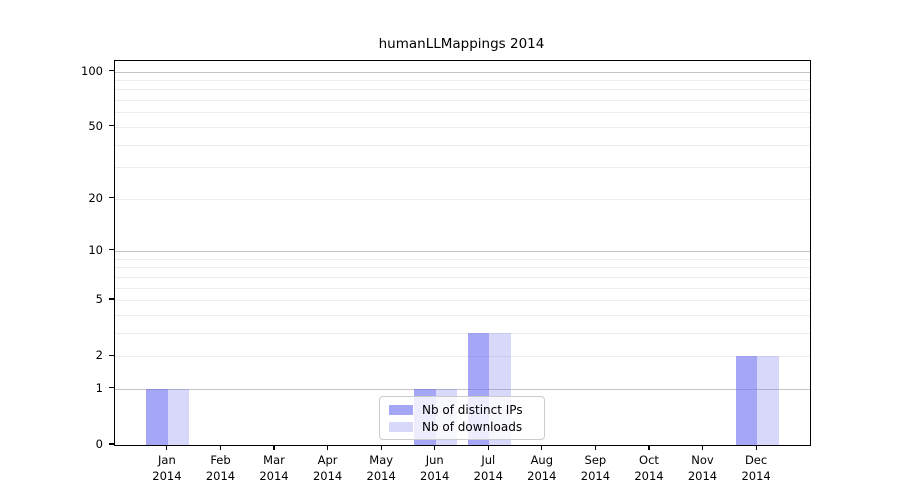 The width and height of the screenshot is (900, 500). What do you see at coordinates (381, 468) in the screenshot?
I see `x-tick-label-may: May 2014` at bounding box center [381, 468].